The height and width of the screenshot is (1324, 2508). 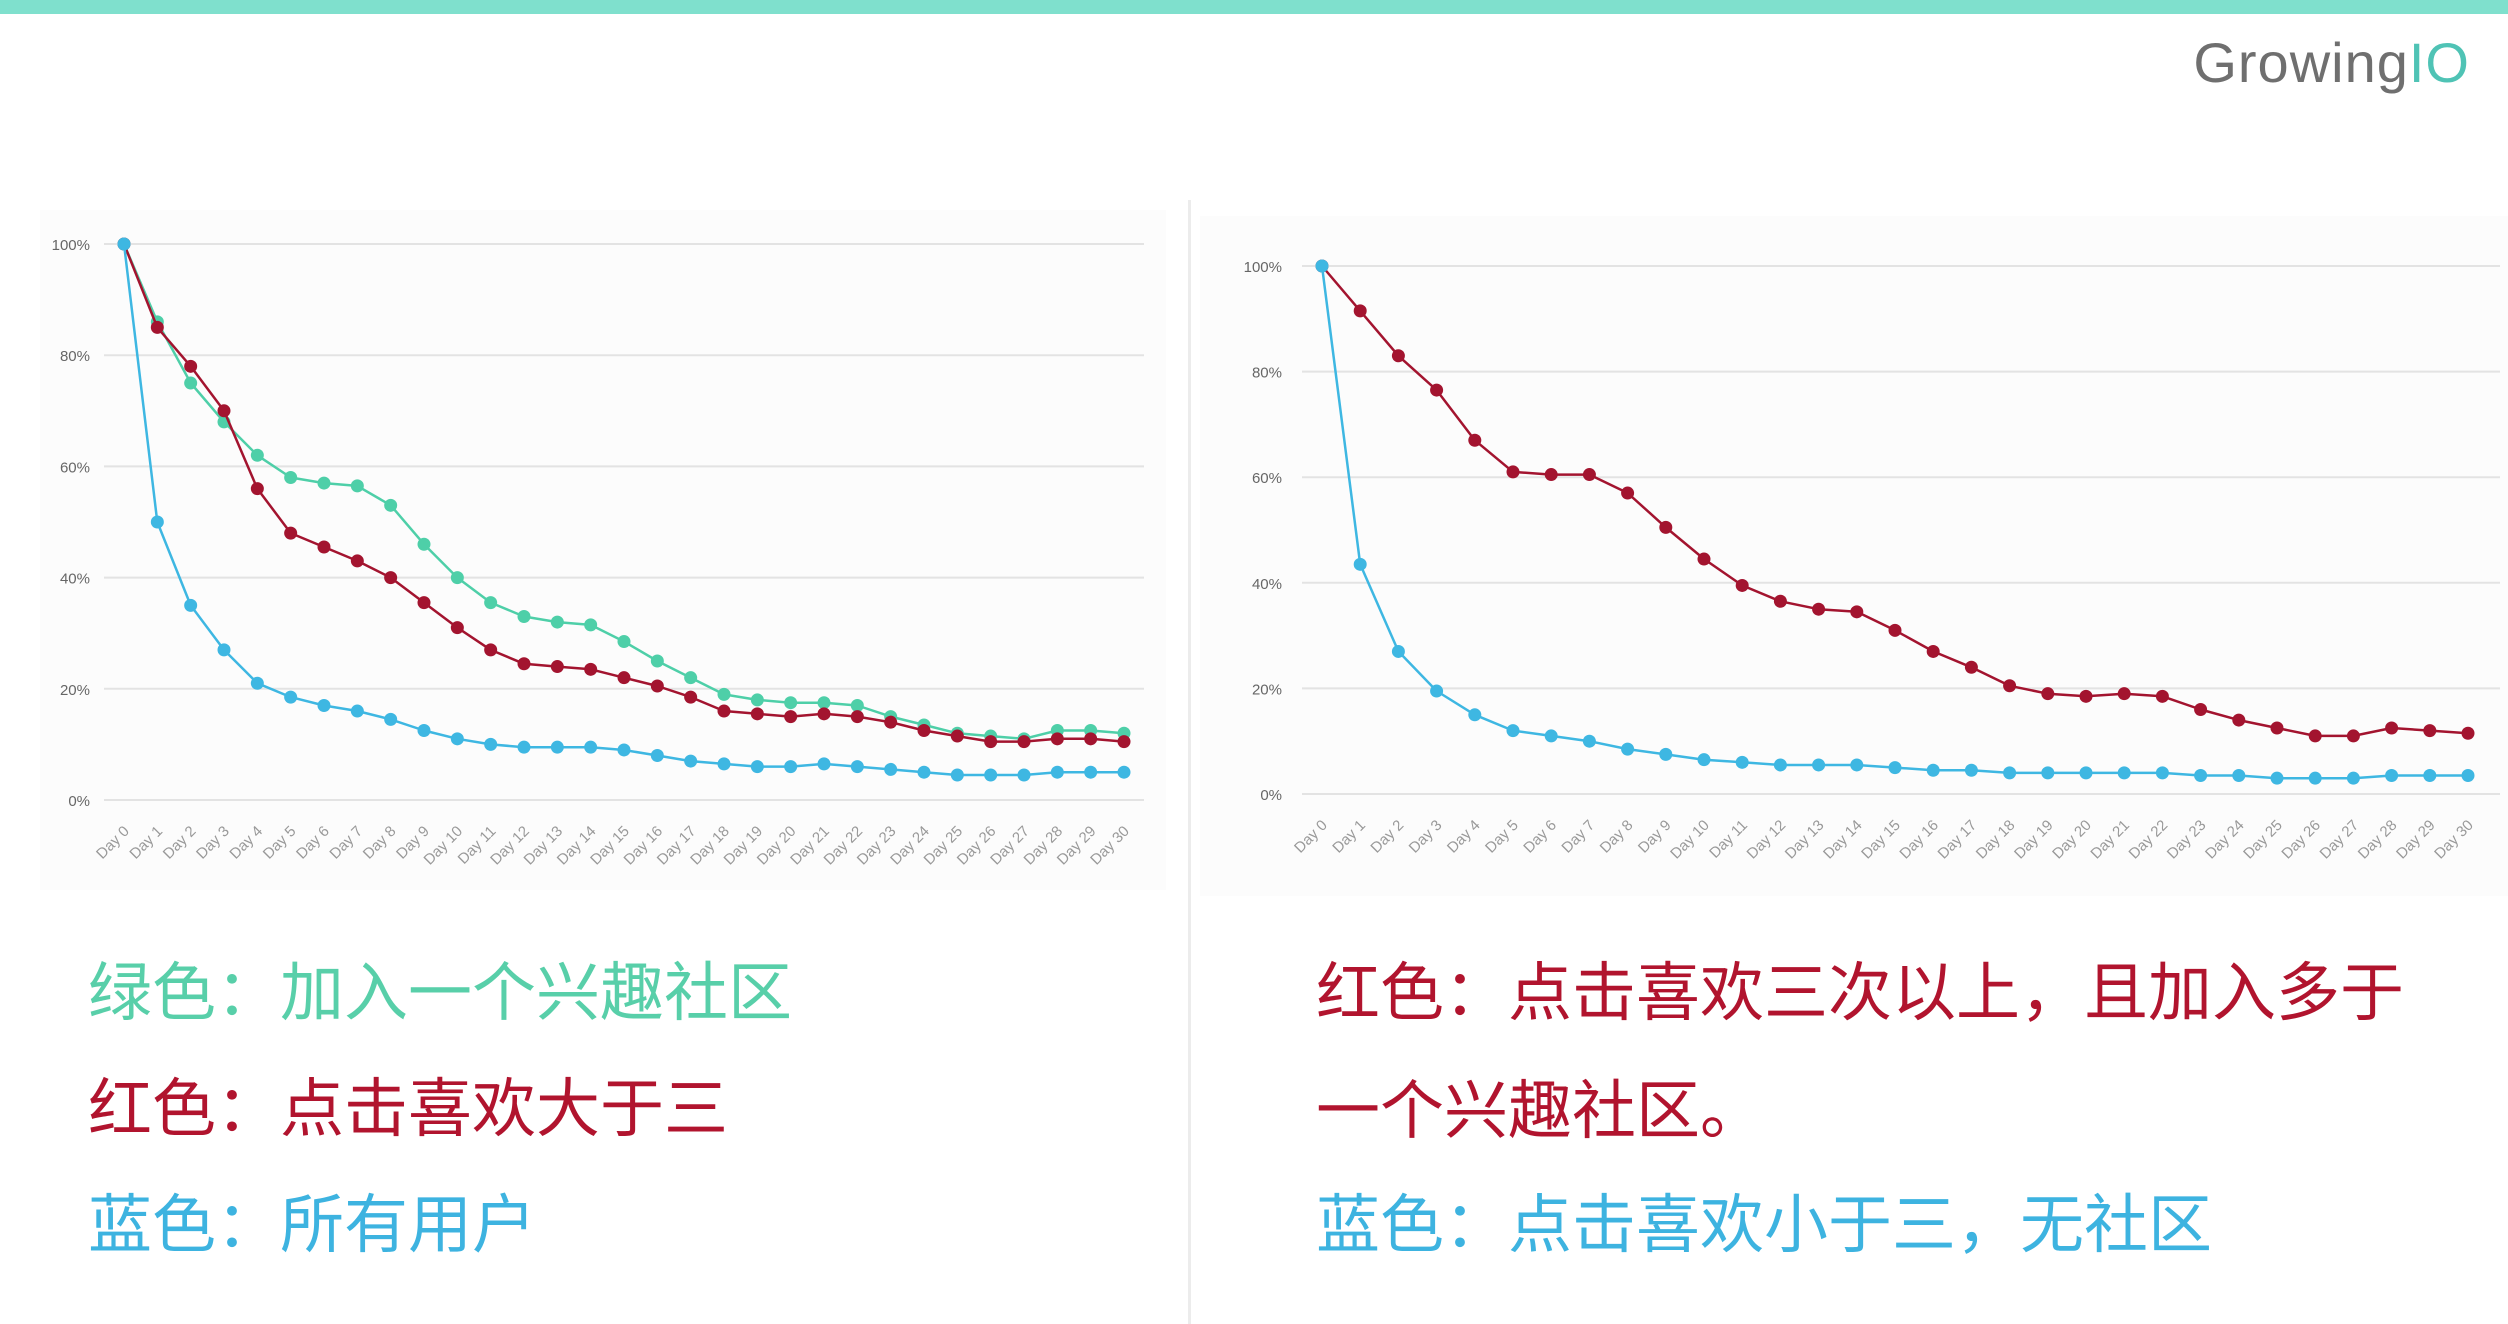 I want to click on top-accent-bar, so click(x=1254, y=7).